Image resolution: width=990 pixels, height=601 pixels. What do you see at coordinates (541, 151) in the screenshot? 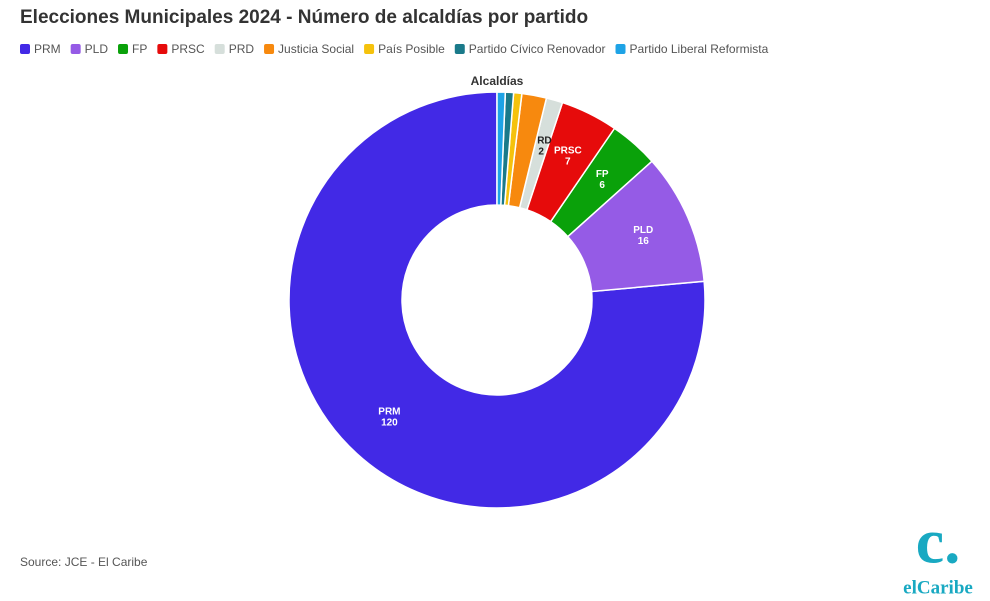
I see `slice-value: 2` at bounding box center [541, 151].